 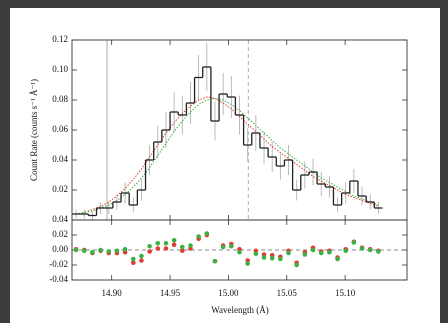 I want to click on y-tick-label: -0.02, so click(x=58, y=264).